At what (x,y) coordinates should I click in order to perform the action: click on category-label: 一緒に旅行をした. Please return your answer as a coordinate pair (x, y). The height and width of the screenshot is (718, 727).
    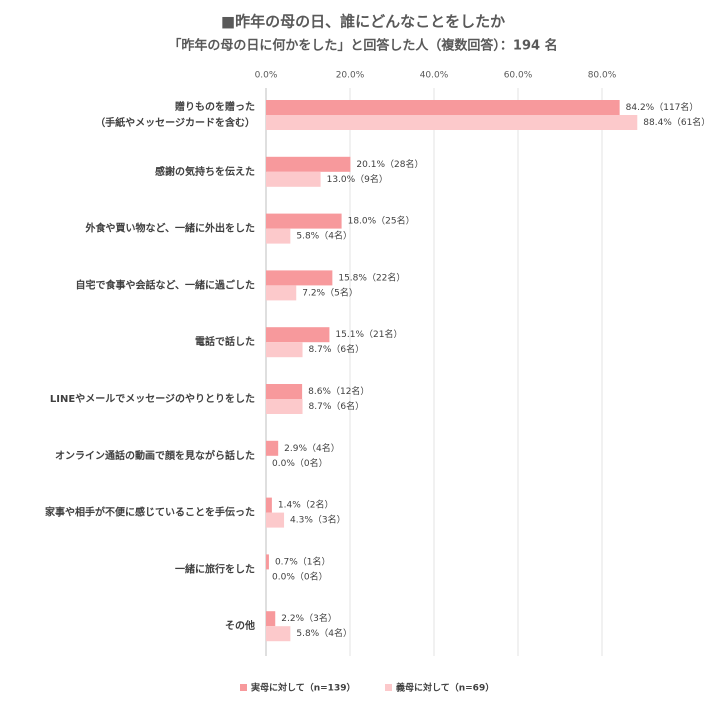
    Looking at the image, I should click on (215, 568).